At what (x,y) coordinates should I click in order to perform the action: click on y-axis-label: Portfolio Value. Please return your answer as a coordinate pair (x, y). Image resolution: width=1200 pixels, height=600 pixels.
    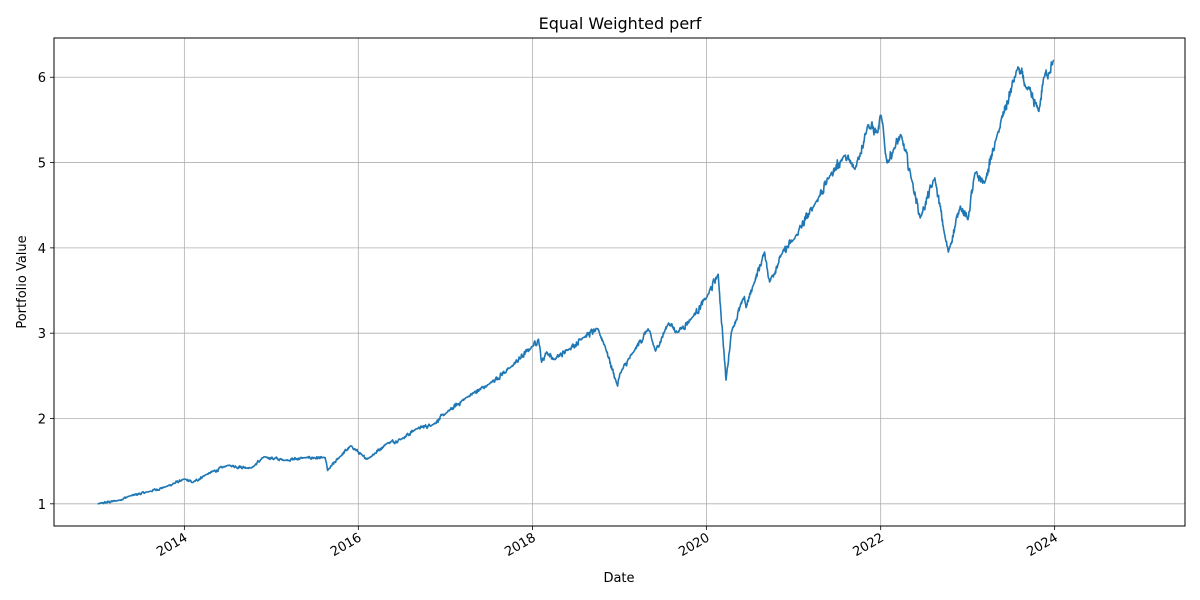
    Looking at the image, I should click on (22, 281).